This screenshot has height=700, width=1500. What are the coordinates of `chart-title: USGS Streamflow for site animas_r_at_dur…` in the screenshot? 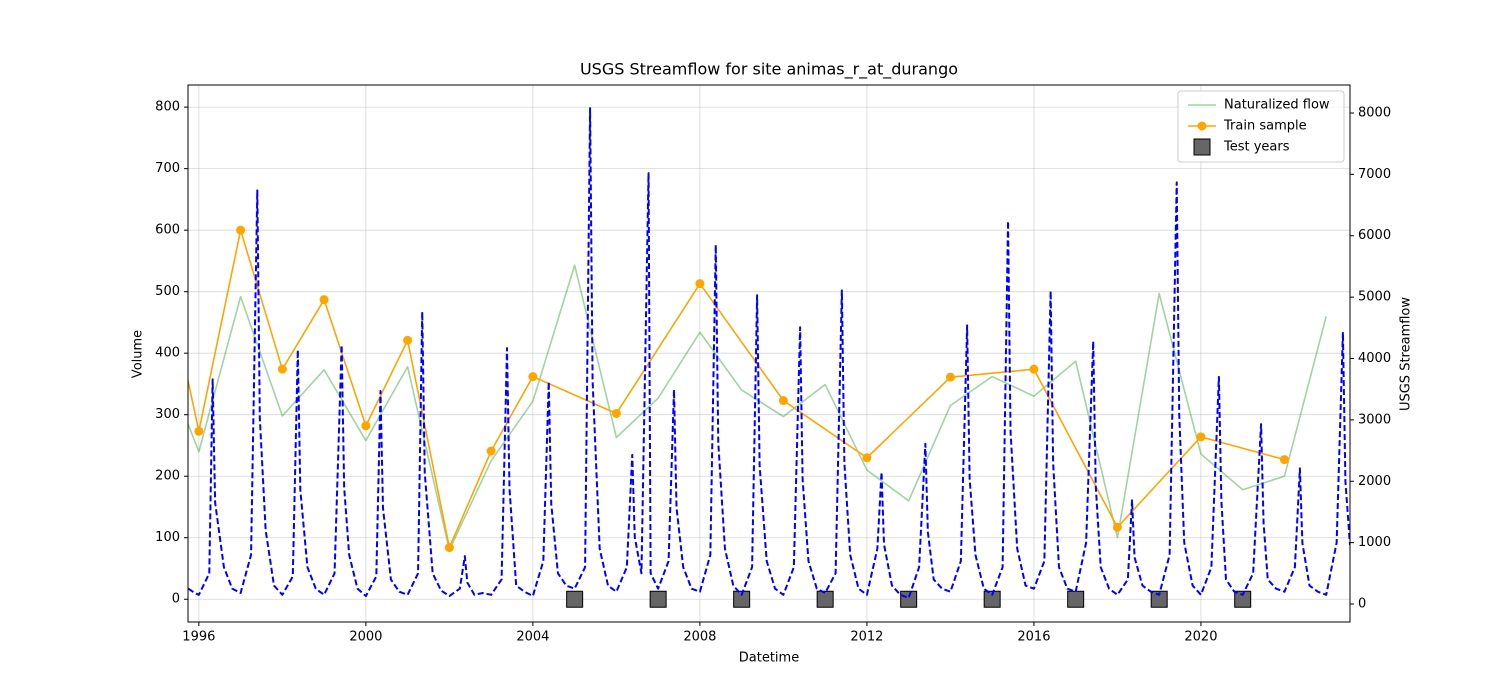 It's located at (769, 70).